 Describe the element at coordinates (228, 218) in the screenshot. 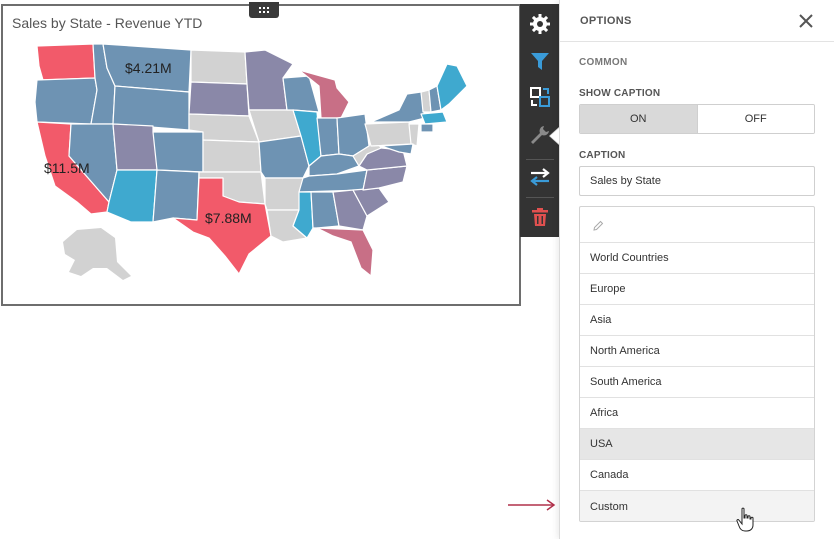

I see `map-label-texas: $7.88M` at that location.